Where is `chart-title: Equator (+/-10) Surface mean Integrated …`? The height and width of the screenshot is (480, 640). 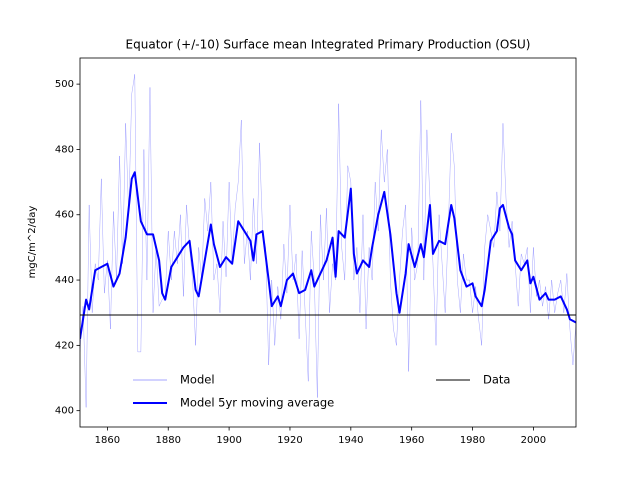
chart-title: Equator (+/-10) Surface mean Integrated … is located at coordinates (328, 45).